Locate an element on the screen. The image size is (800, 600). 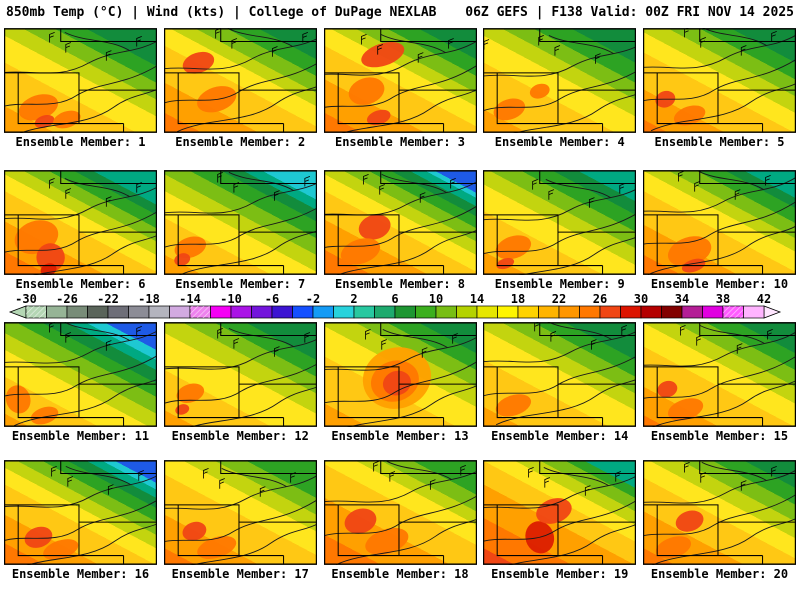
ensemble-member-label: Ensemble Member: 1 is located at coordinates (80, 142).